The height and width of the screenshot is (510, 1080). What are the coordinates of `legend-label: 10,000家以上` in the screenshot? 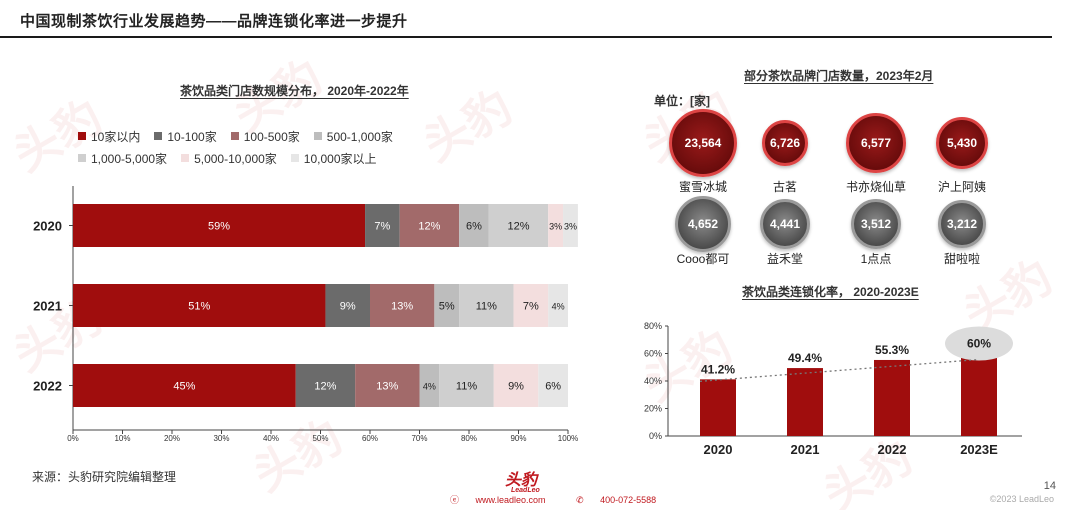 It's located at (340, 158).